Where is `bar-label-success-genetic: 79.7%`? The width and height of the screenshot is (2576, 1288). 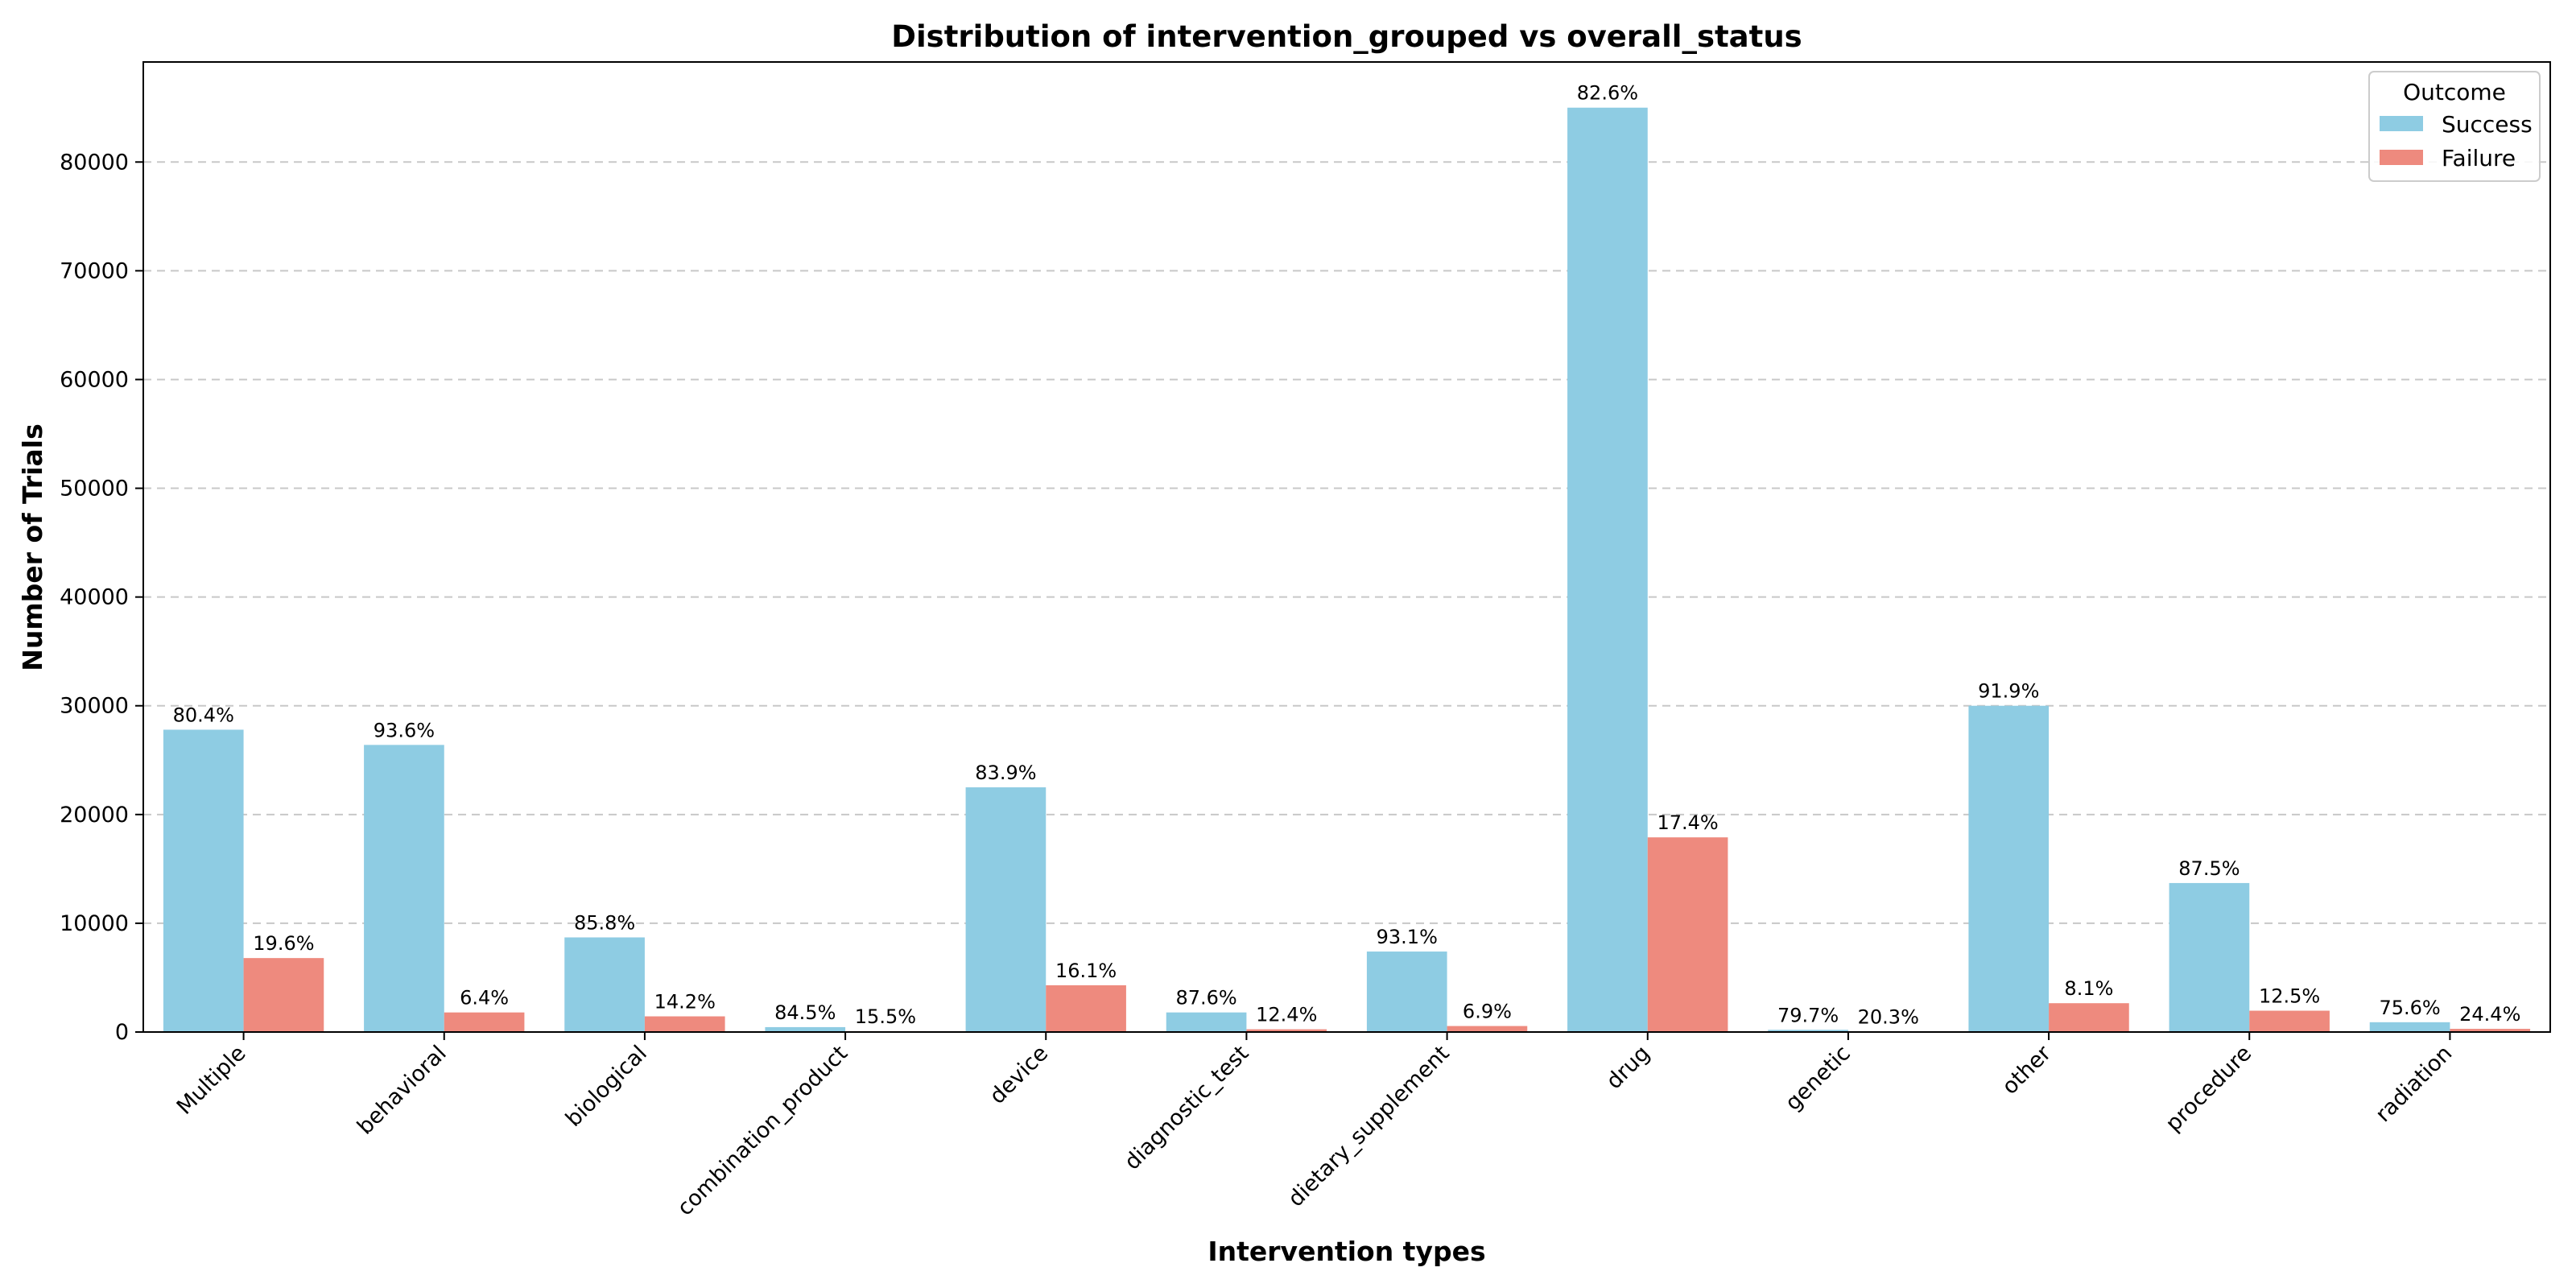
bar-label-success-genetic: 79.7% is located at coordinates (1808, 1015).